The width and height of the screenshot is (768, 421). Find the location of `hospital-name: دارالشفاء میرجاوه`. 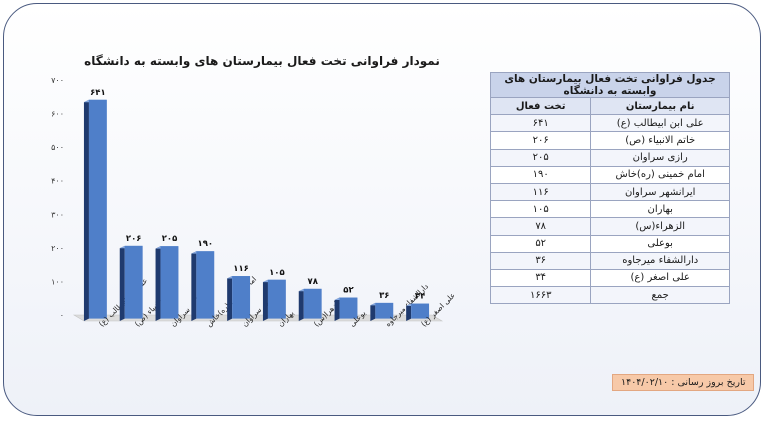

hospital-name: دارالشفاء میرجاوه is located at coordinates (660, 260).